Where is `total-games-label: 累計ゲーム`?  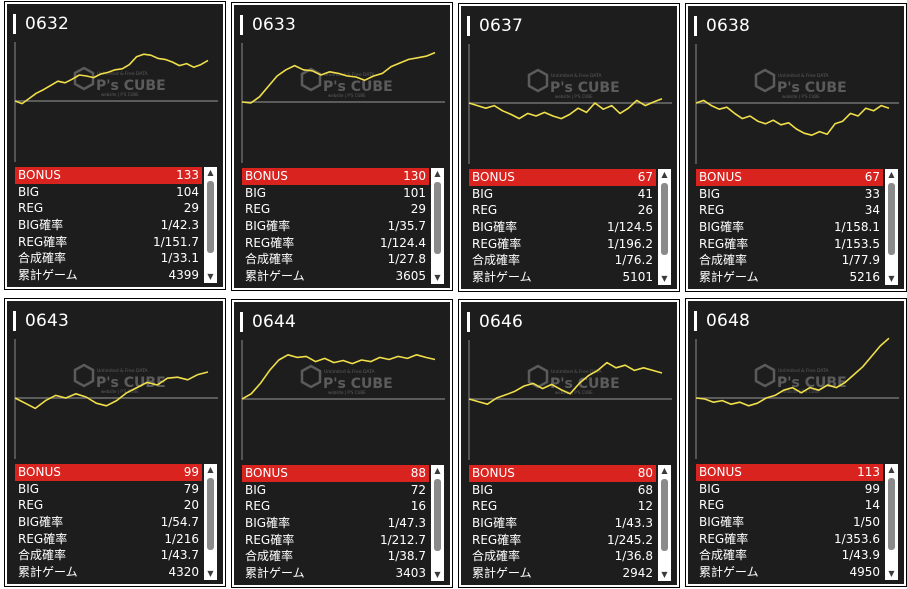
total-games-label: 累計ゲーム is located at coordinates (48, 275).